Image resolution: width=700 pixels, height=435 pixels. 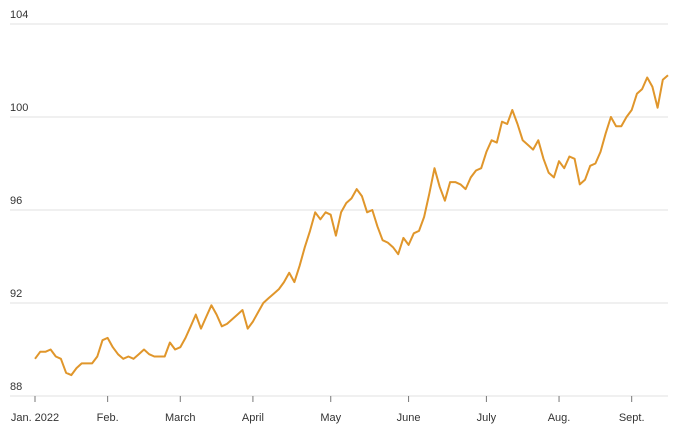 I want to click on y-tick-label: 92, so click(x=16, y=294).